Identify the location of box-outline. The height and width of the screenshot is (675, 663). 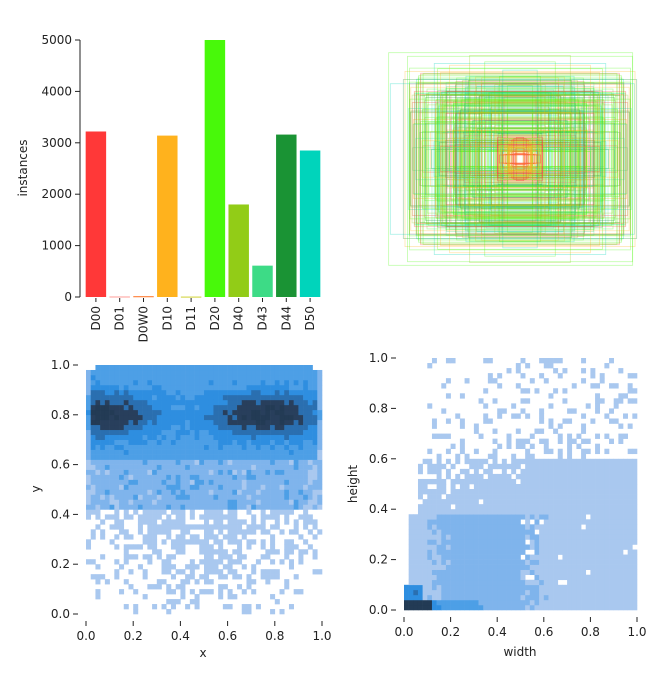
(520, 159).